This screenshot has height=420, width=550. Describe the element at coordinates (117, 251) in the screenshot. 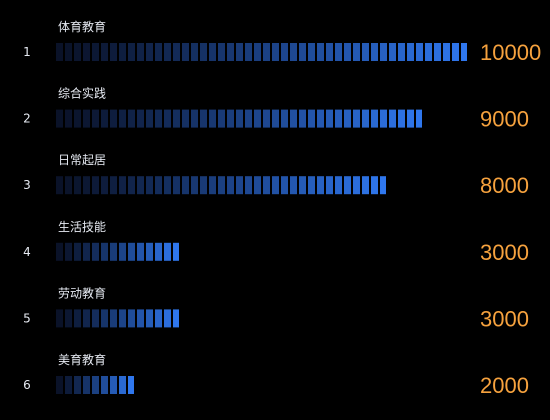

I see `bar` at that location.